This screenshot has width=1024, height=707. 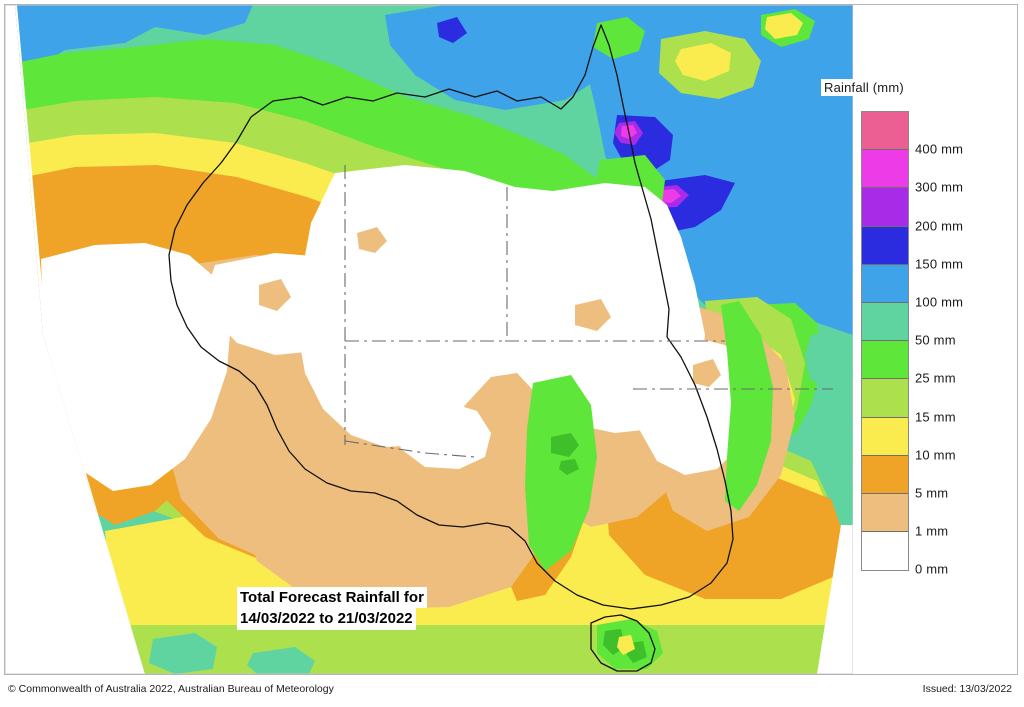 I want to click on band-1mm-patch-b, so click(x=275, y=295).